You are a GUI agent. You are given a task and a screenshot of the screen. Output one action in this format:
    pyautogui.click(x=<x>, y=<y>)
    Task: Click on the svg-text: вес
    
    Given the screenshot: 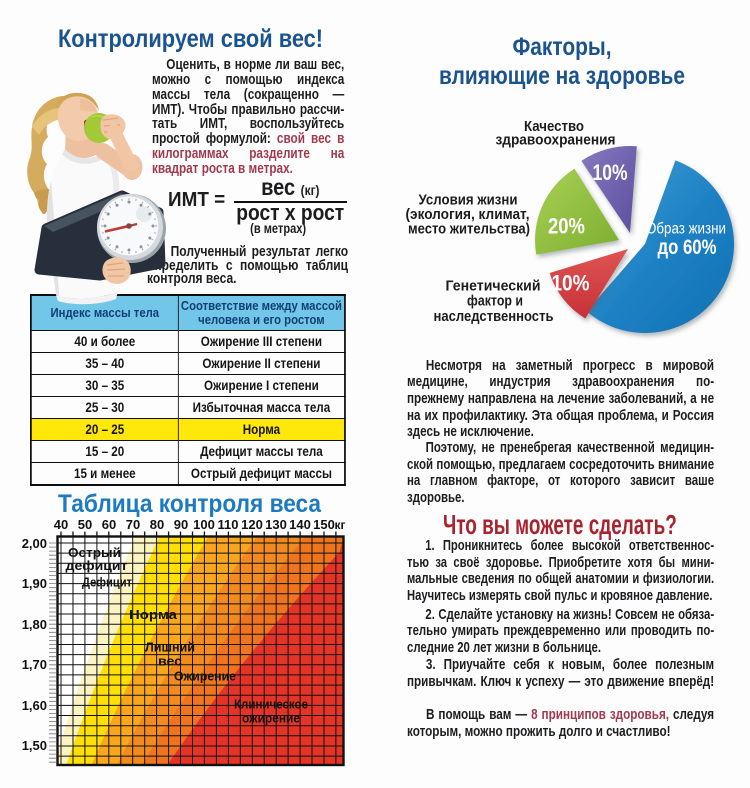 What is the action you would take?
    pyautogui.click(x=170, y=661)
    